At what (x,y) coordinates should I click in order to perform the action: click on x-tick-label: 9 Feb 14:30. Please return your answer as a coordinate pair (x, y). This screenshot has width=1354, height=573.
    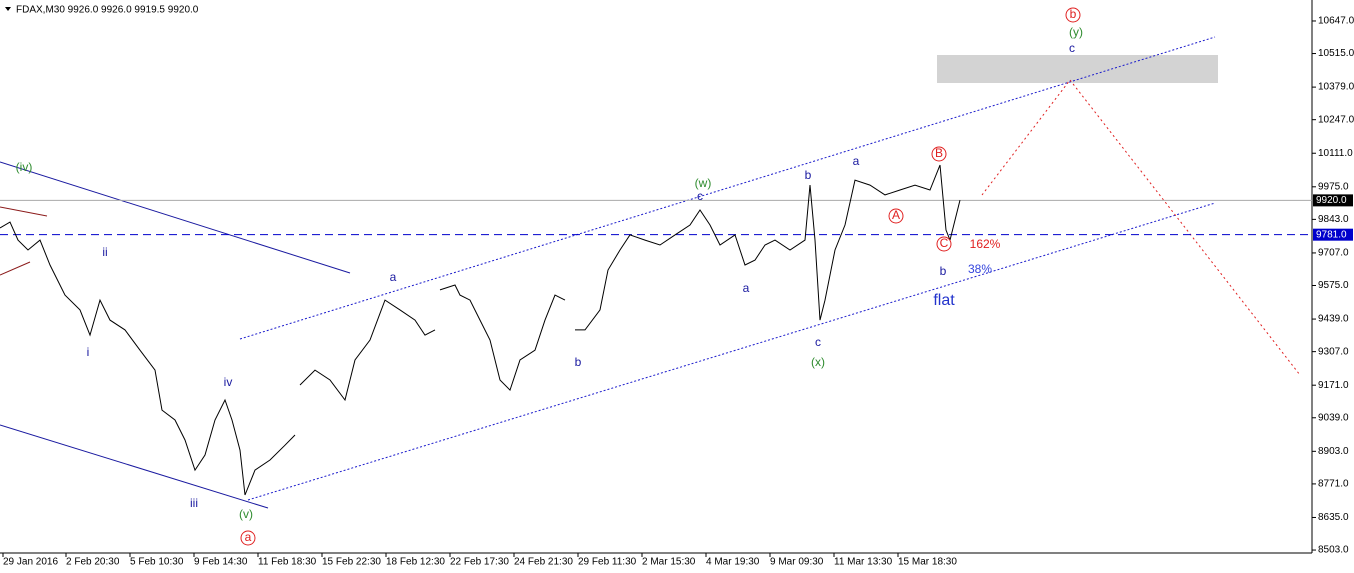
    Looking at the image, I should click on (221, 562).